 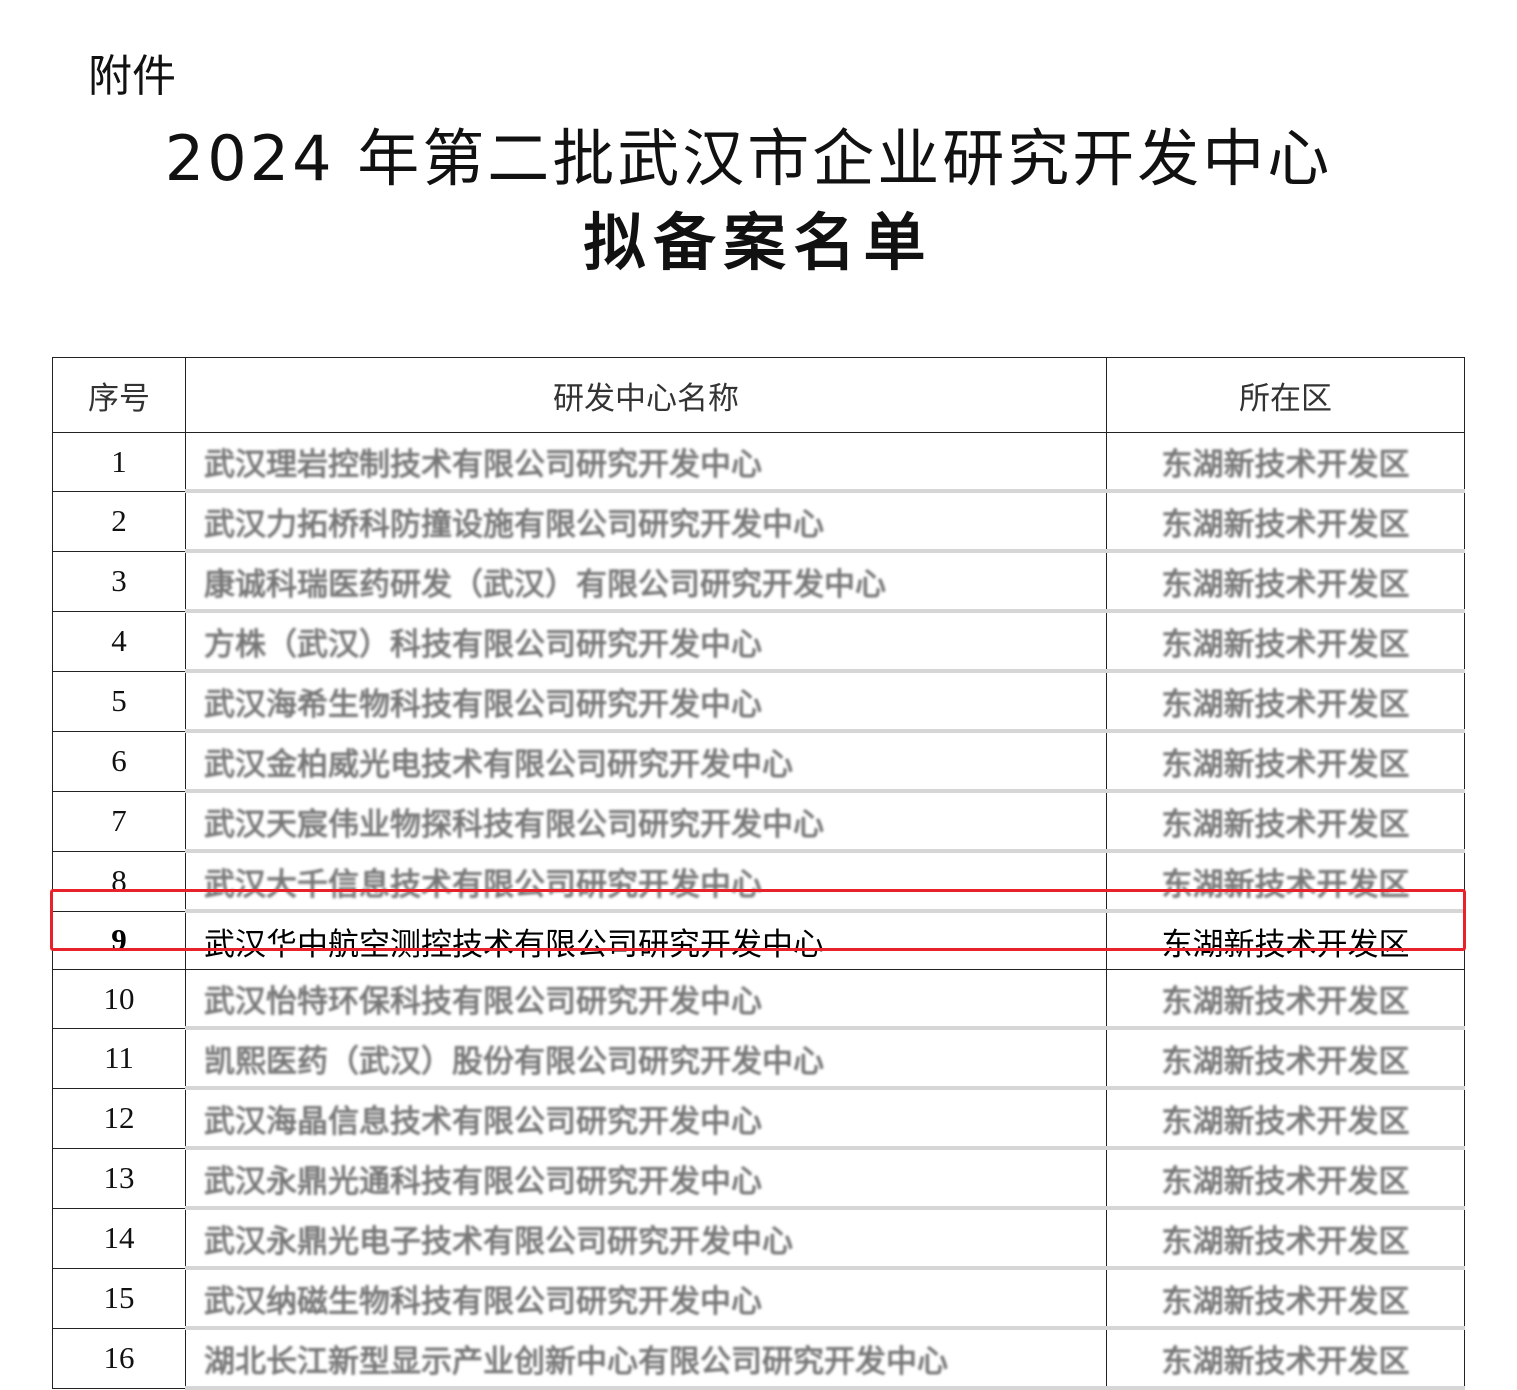 I want to click on row-number: 8, so click(x=119, y=881).